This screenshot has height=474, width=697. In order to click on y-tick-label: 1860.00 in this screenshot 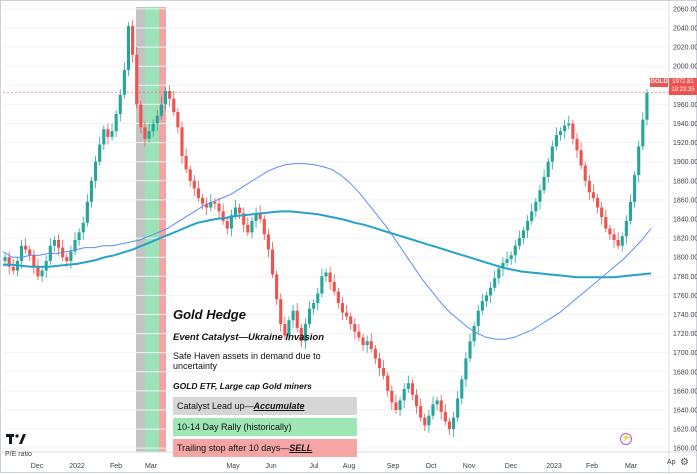, I will do `click(685, 200)`.